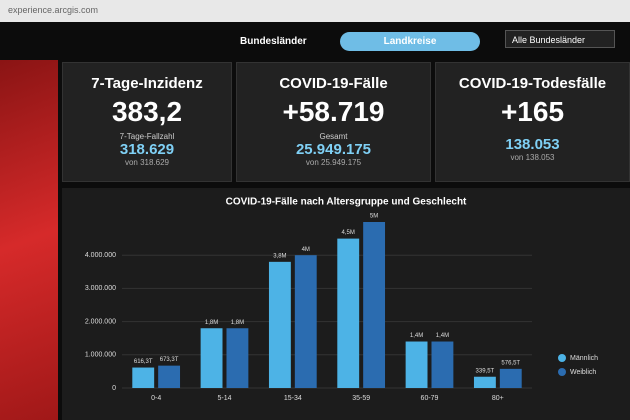  Describe the element at coordinates (279, 256) in the screenshot. I see `value-label: 3,8M` at that location.